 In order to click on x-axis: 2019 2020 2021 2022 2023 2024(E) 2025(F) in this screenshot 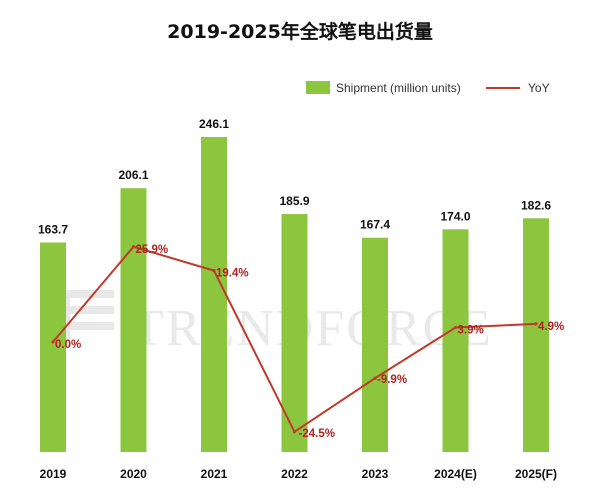, I will do `click(298, 474)`.